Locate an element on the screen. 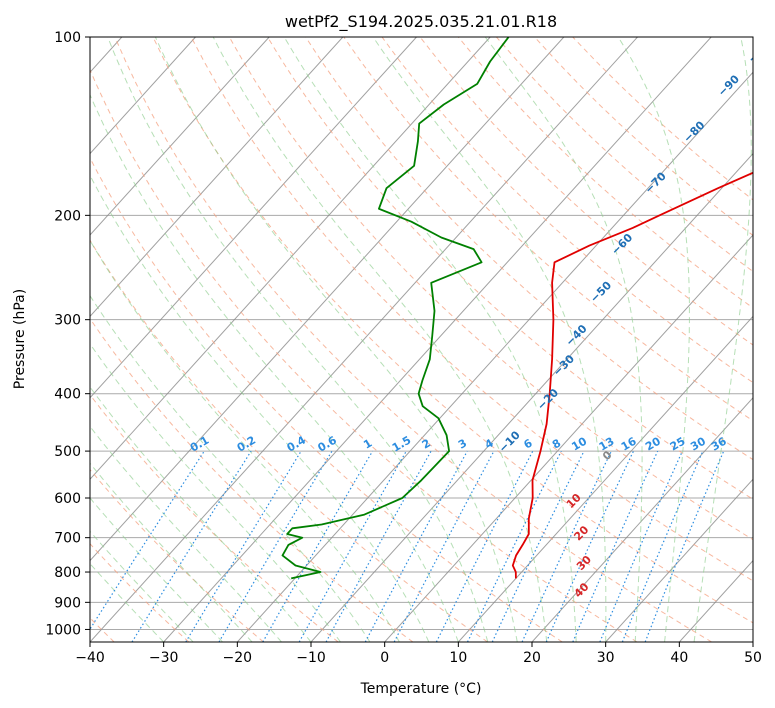 This screenshot has width=775, height=708. dry-adiabat-label: 10 is located at coordinates (574, 501).